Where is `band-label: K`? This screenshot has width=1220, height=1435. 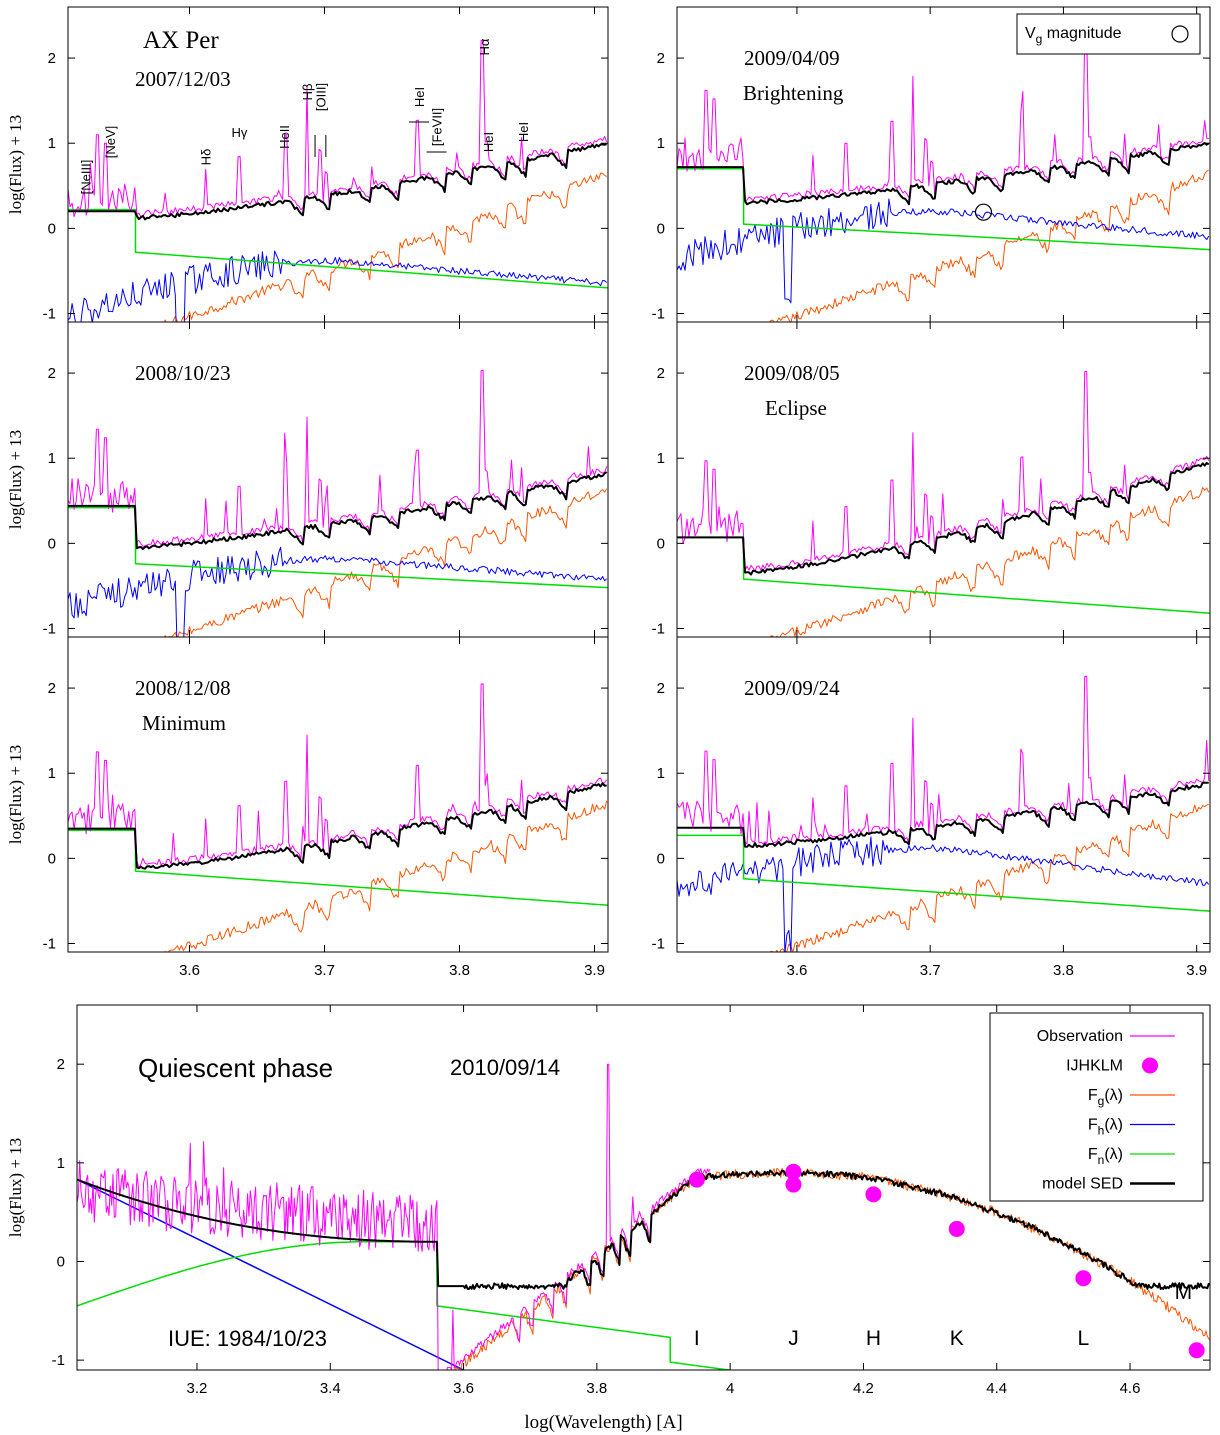
band-label: K is located at coordinates (957, 1338).